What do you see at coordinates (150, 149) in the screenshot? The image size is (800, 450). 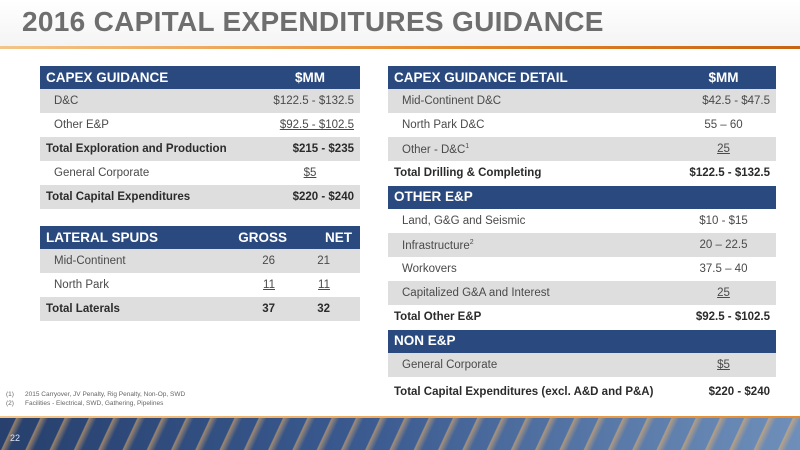 I see `row-label: Total Exploration and Production` at bounding box center [150, 149].